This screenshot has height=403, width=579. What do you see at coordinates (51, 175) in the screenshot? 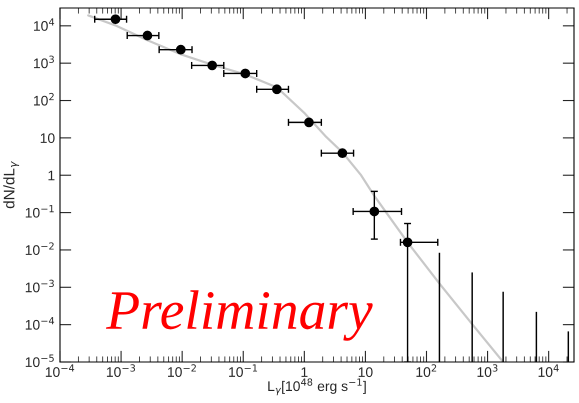
I see `y-tick-label: 1` at bounding box center [51, 175].